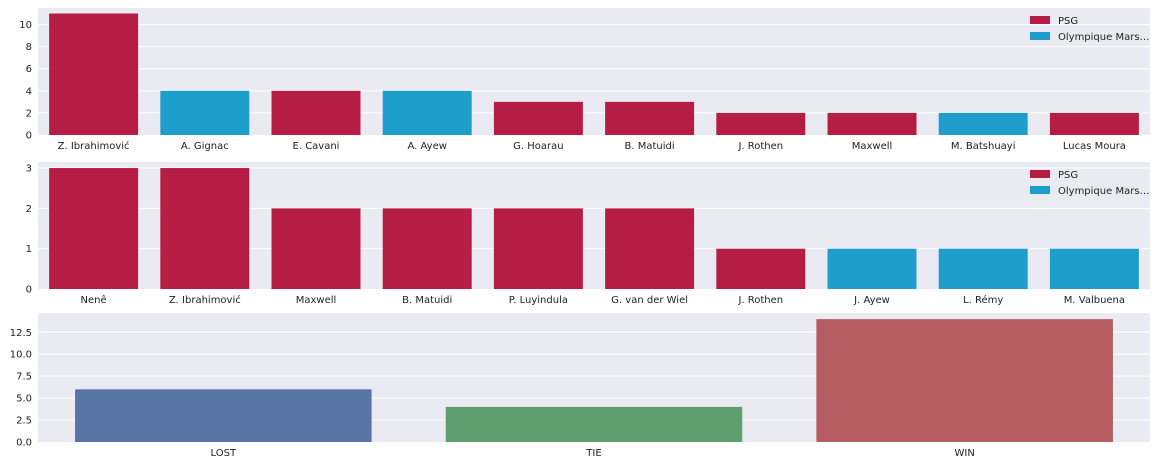 The height and width of the screenshot is (469, 1156). I want to click on x-tick-label: G. Hoarau, so click(538, 146).